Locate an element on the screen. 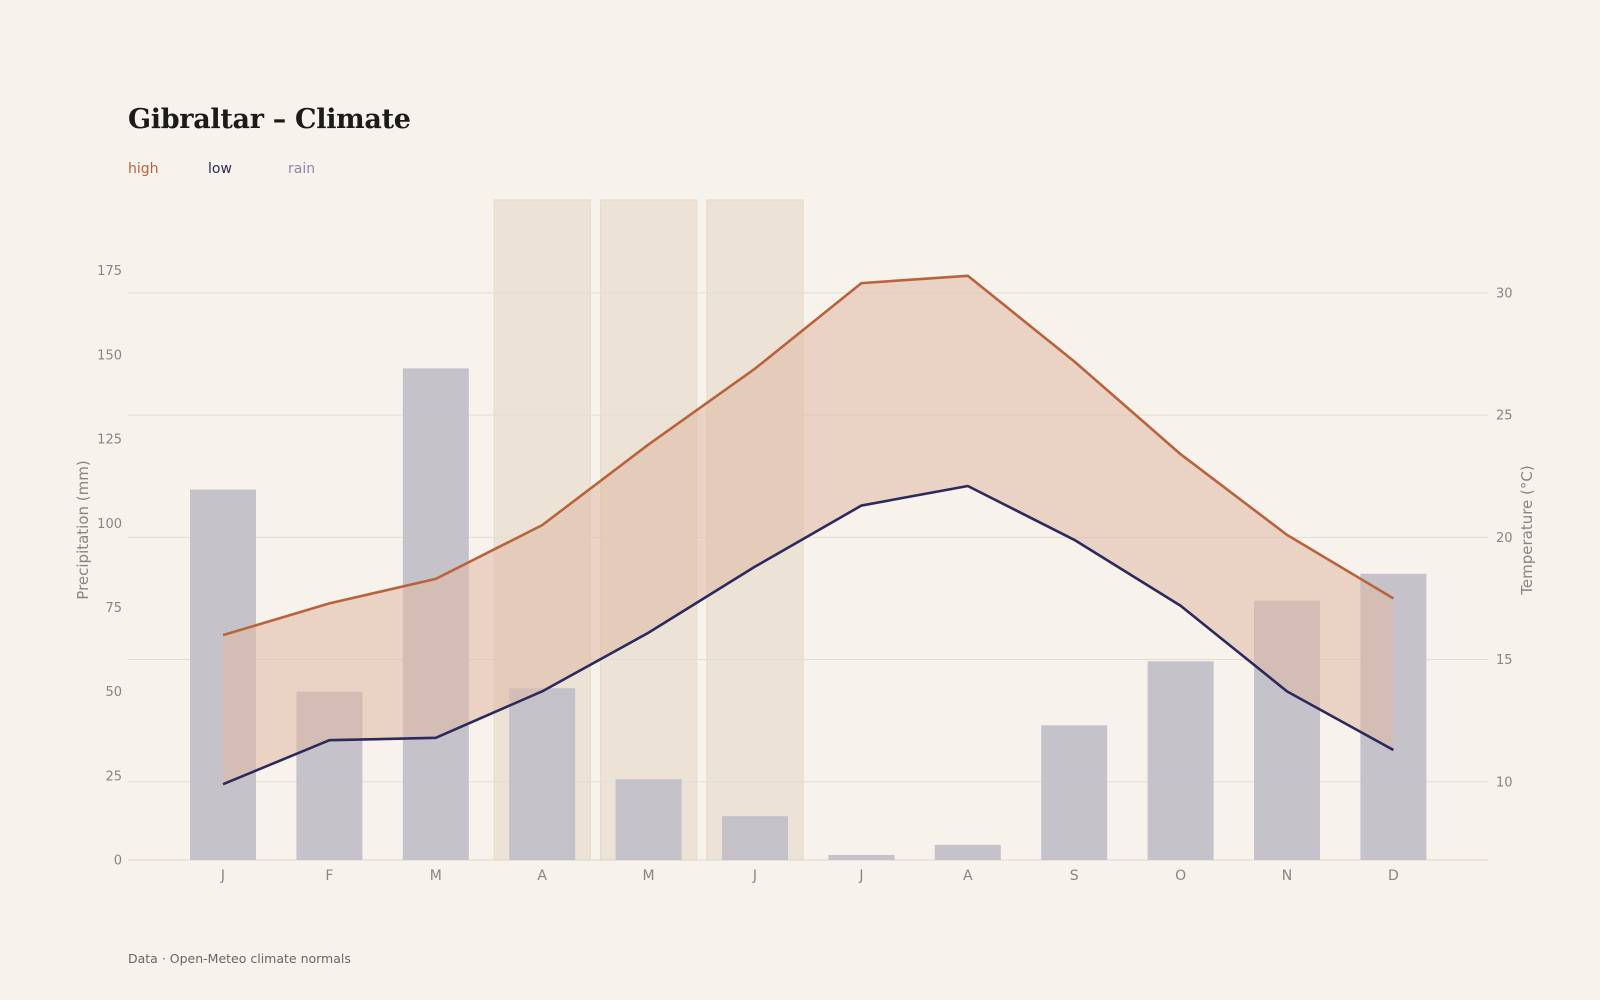  y-tick-right: 25 is located at coordinates (1504, 416).